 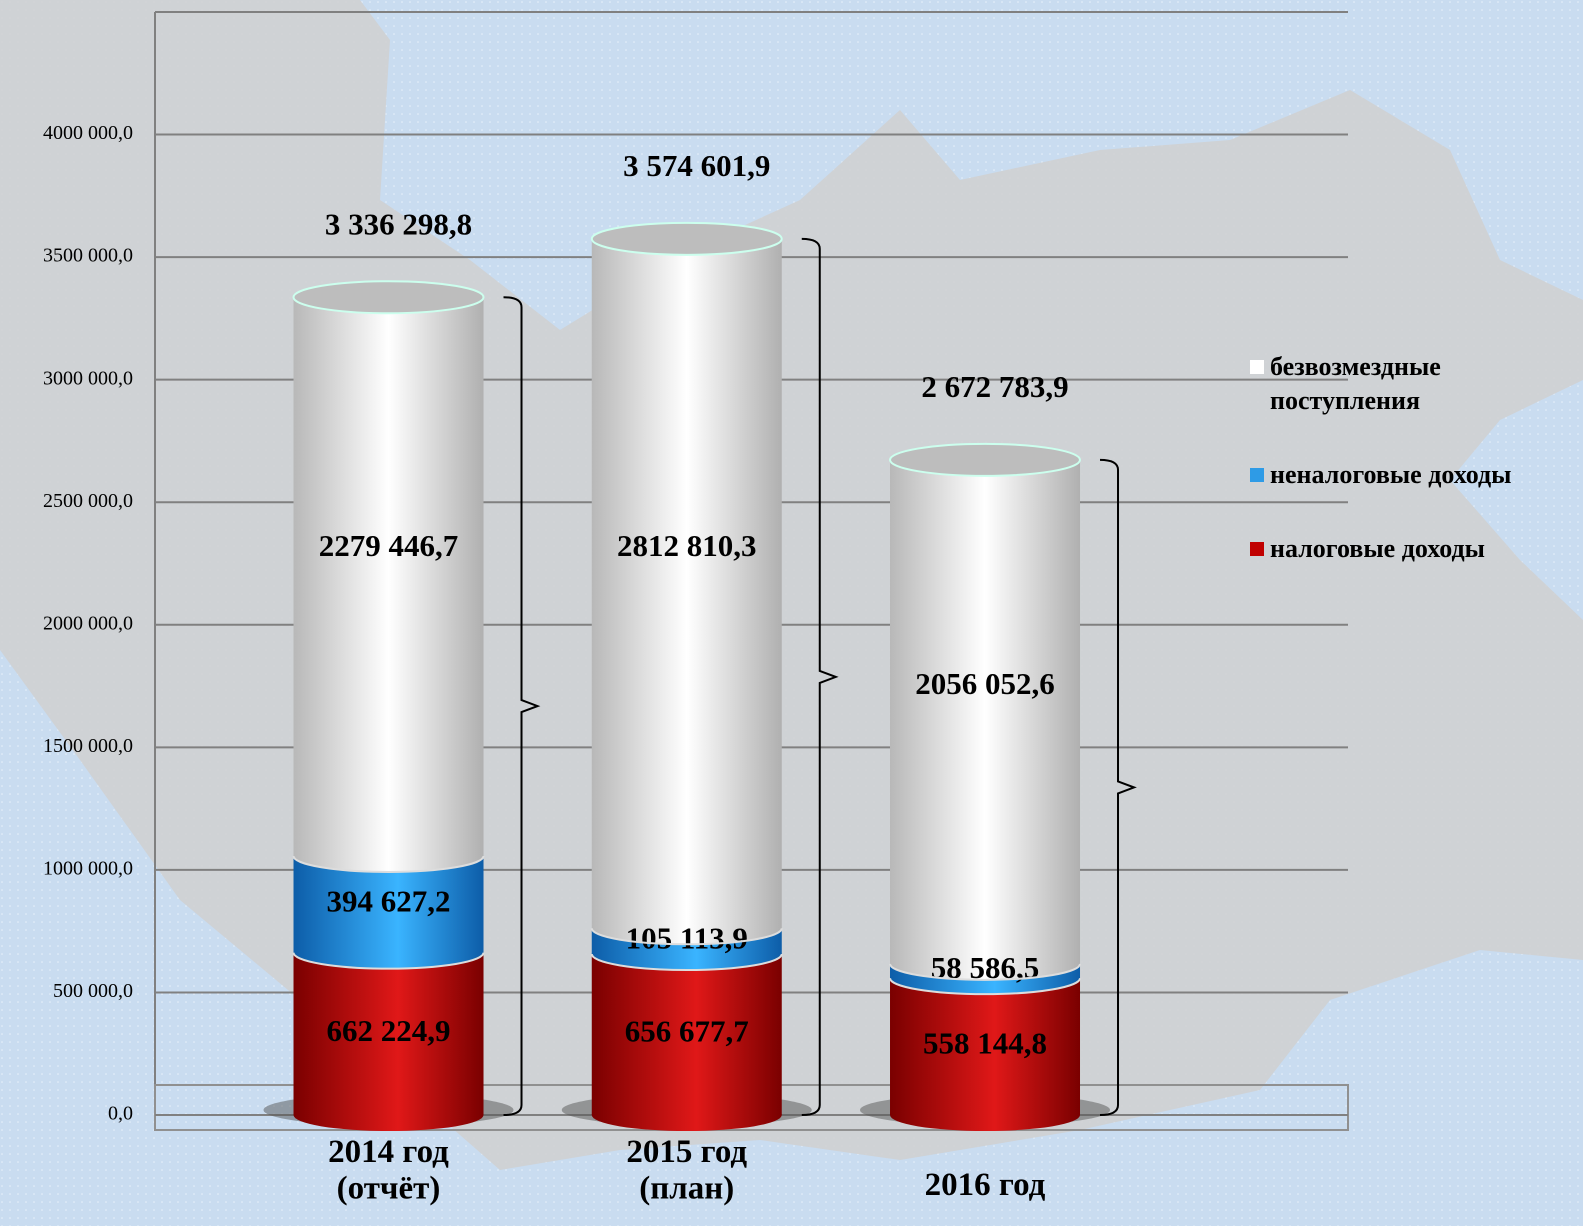 I want to click on y-tick-label: 0,0, so click(x=120, y=1114).